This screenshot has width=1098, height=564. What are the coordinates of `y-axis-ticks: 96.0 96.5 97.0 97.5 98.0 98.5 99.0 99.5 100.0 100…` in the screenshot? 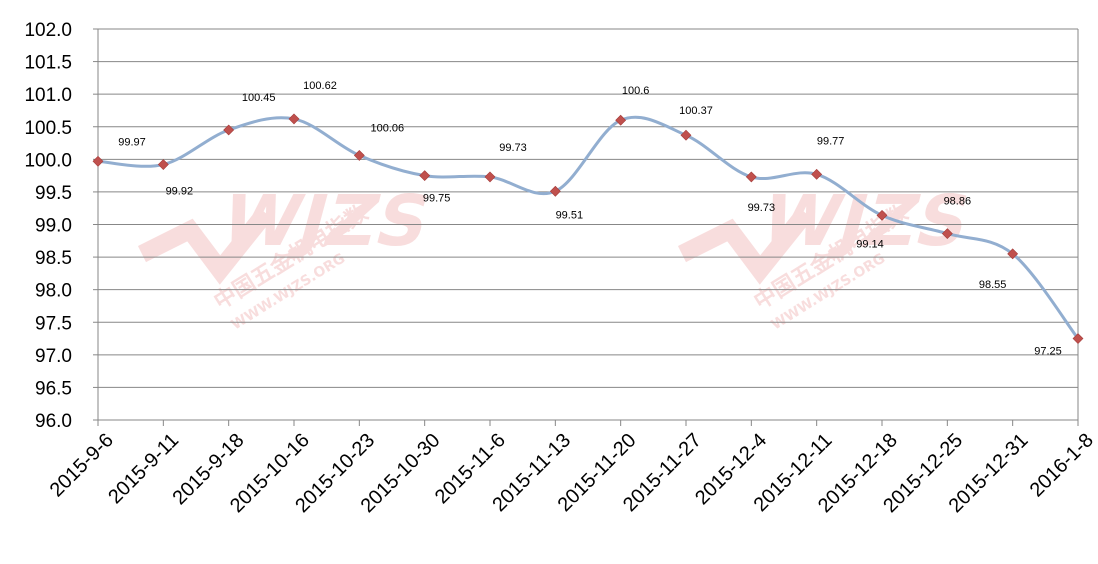 It's located at (48, 226).